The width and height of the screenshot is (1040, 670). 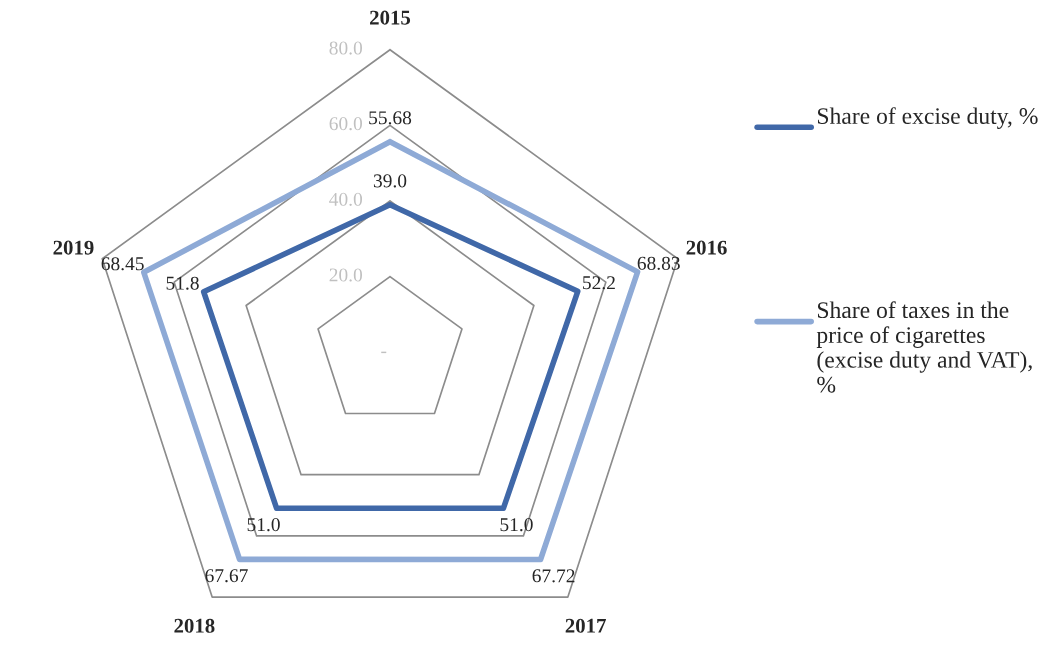 I want to click on spoke-label: 2017, so click(x=585, y=625).